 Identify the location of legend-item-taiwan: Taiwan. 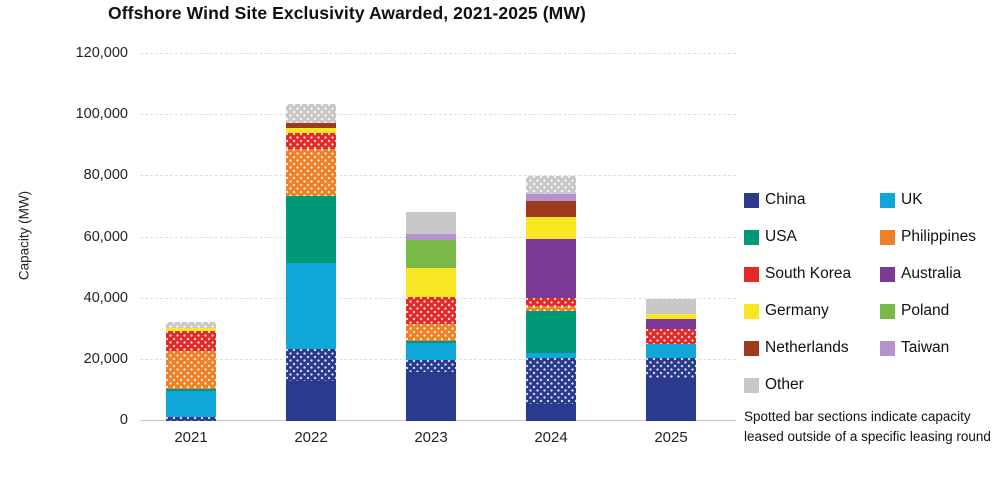
(928, 347).